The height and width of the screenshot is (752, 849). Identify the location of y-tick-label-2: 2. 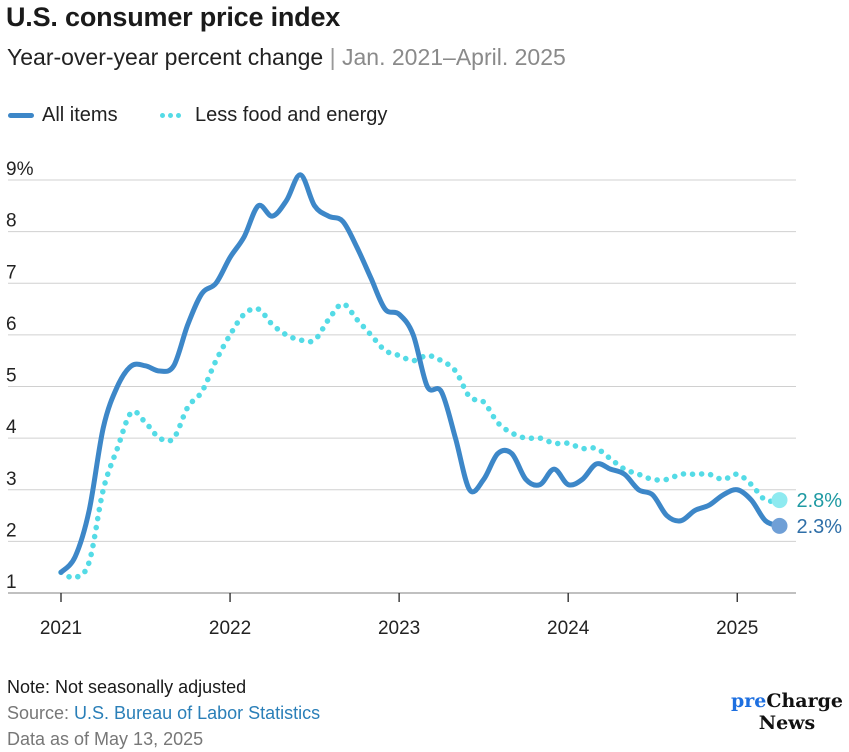
(11, 530).